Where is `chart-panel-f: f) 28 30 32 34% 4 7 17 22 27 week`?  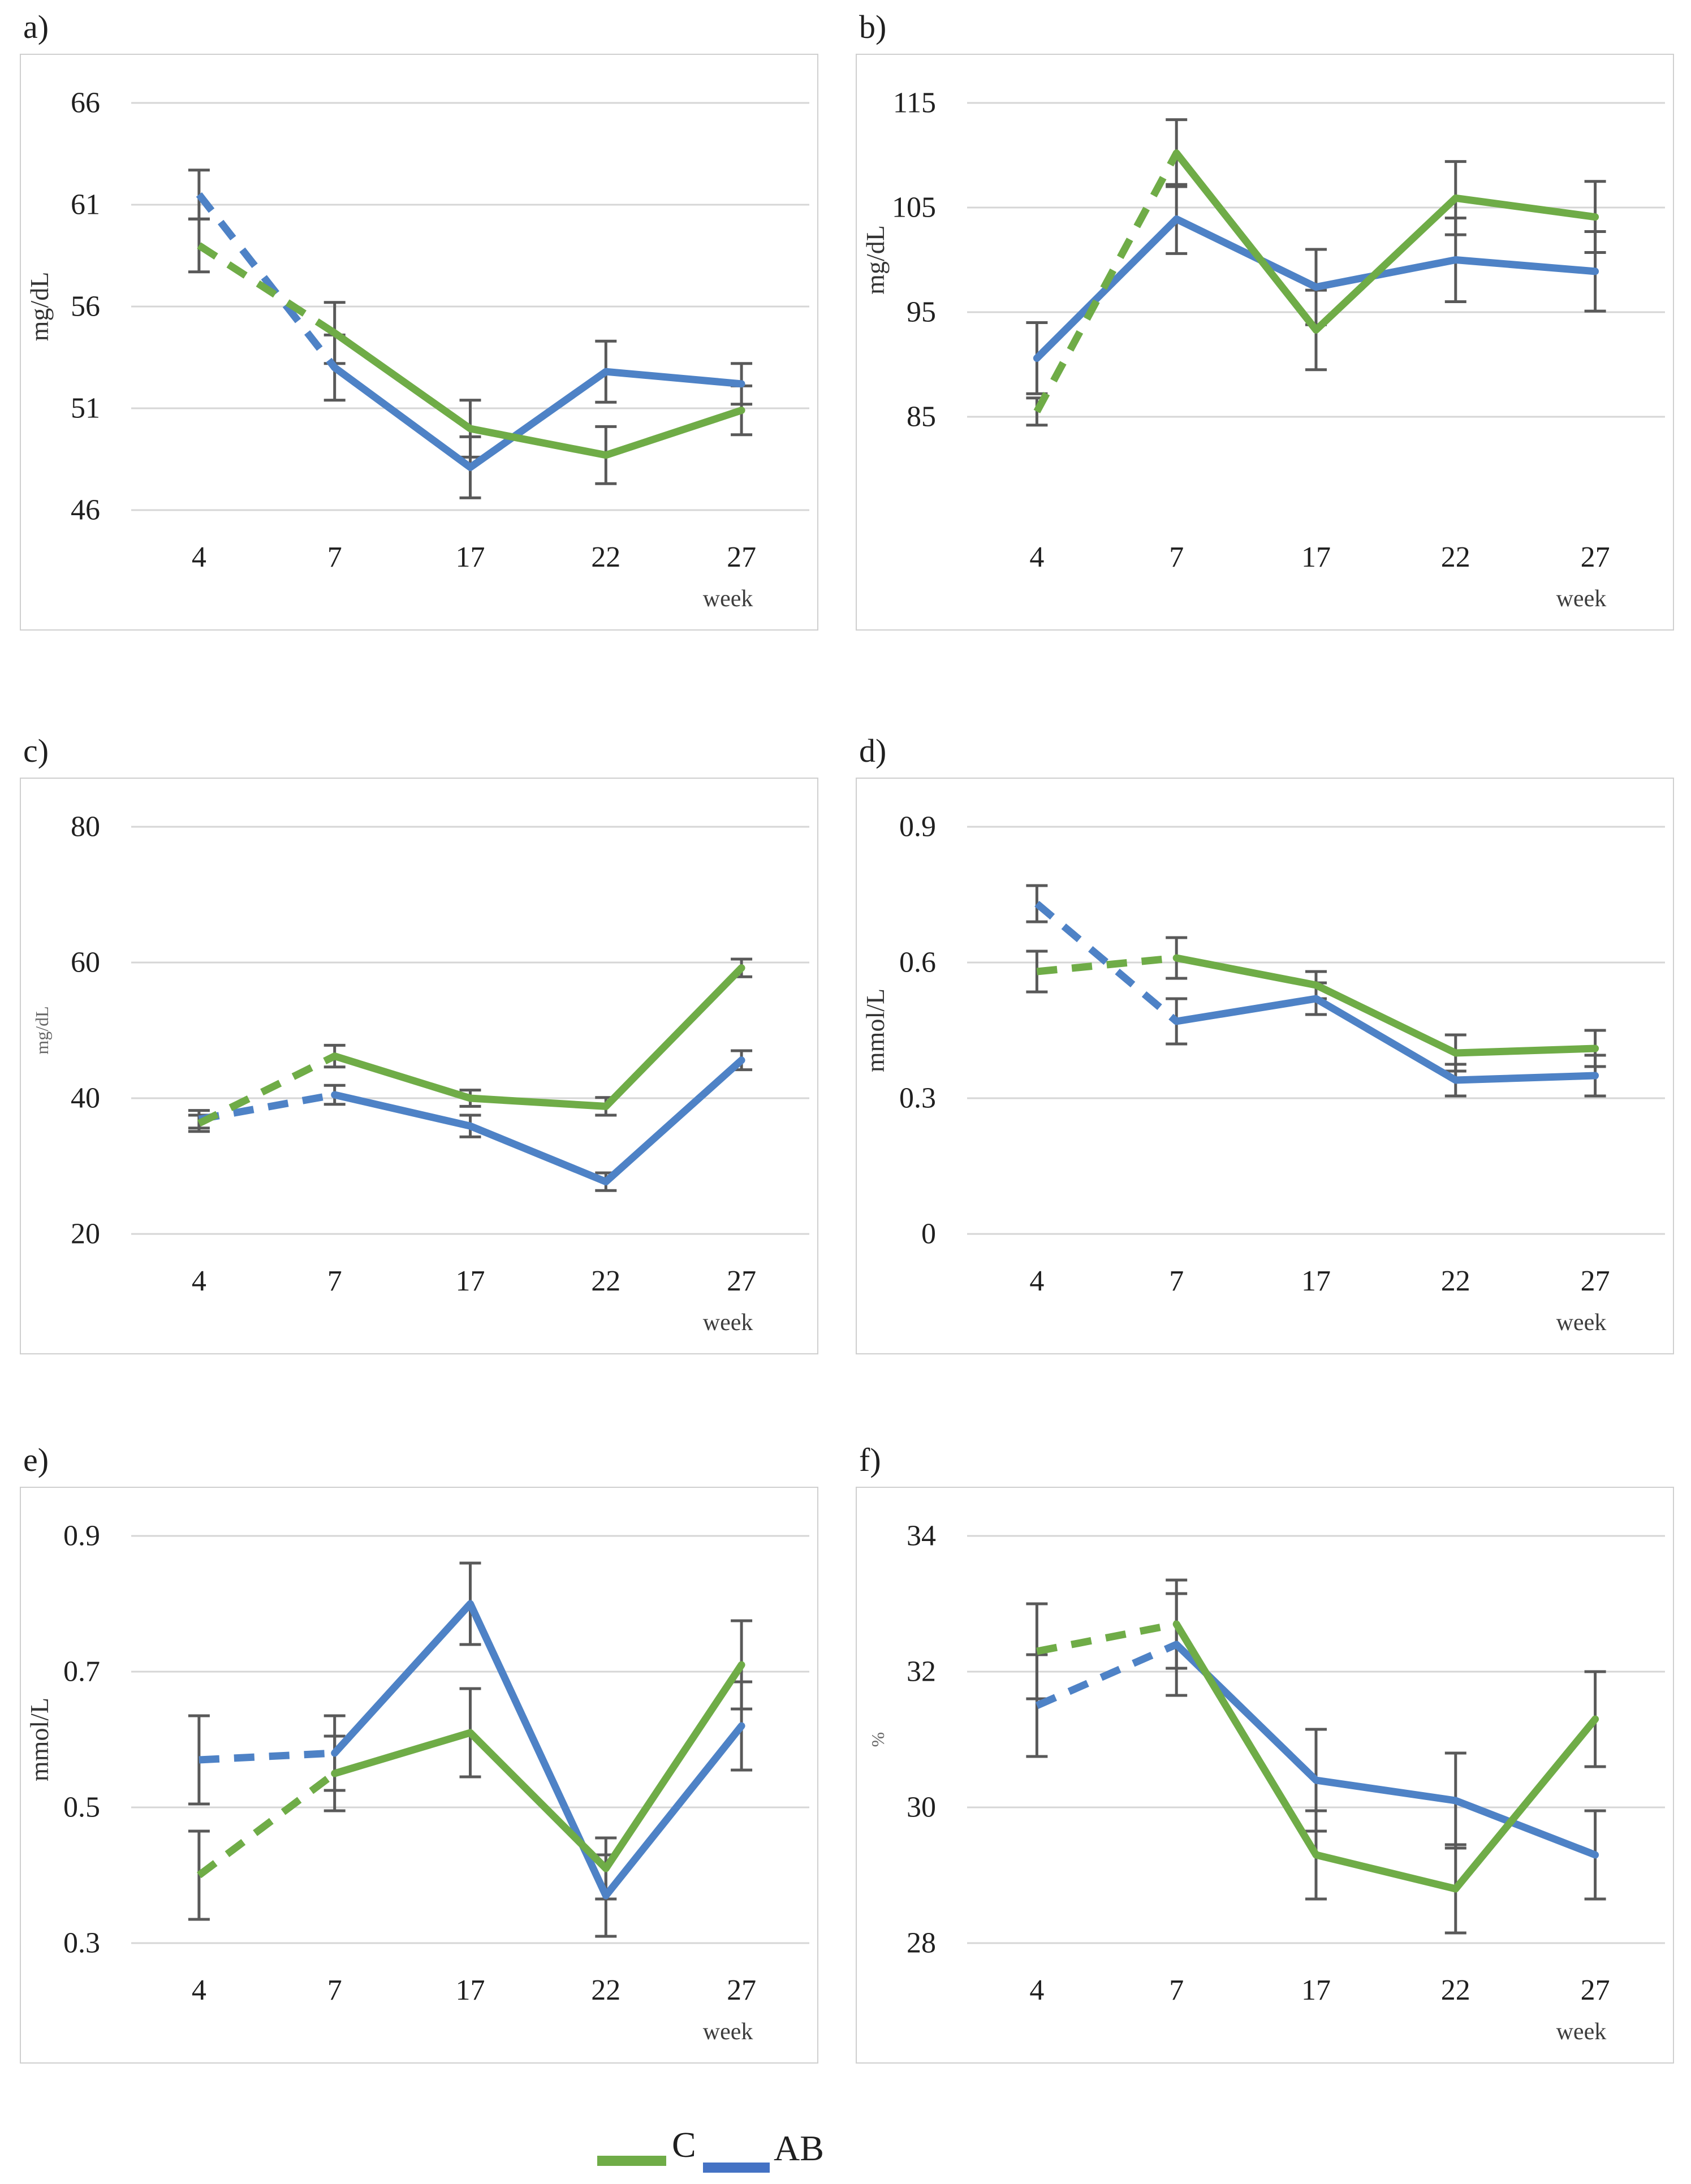 chart-panel-f: f) 28 30 32 34% 4 7 17 22 27 week is located at coordinates (1265, 1751).